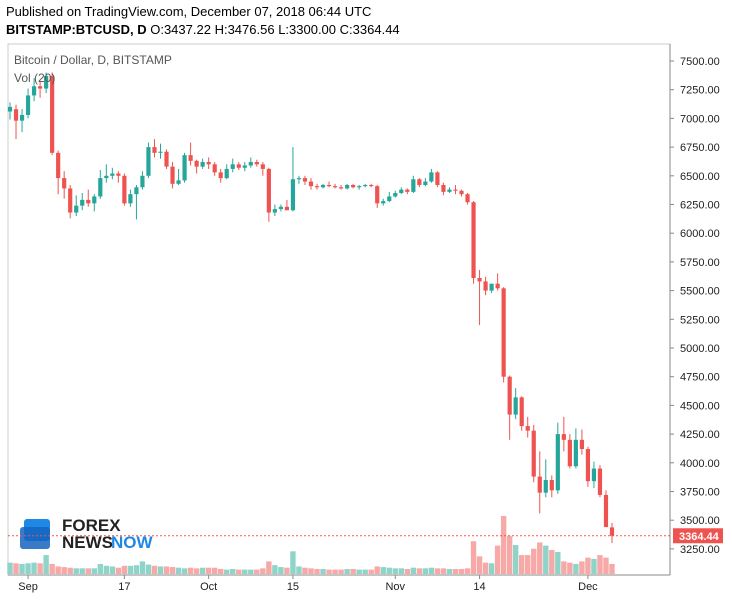 The image size is (732, 603). Describe the element at coordinates (700, 119) in the screenshot. I see `price-tick-label: 7000.00` at that location.